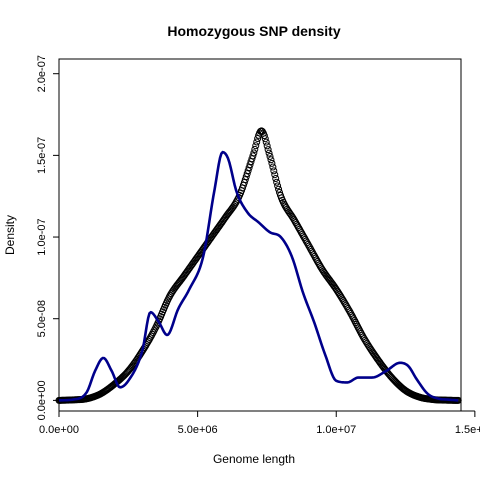 Image resolution: width=480 pixels, height=480 pixels. Describe the element at coordinates (42, 236) in the screenshot. I see `y-tick-label: 1.0e-07` at that location.